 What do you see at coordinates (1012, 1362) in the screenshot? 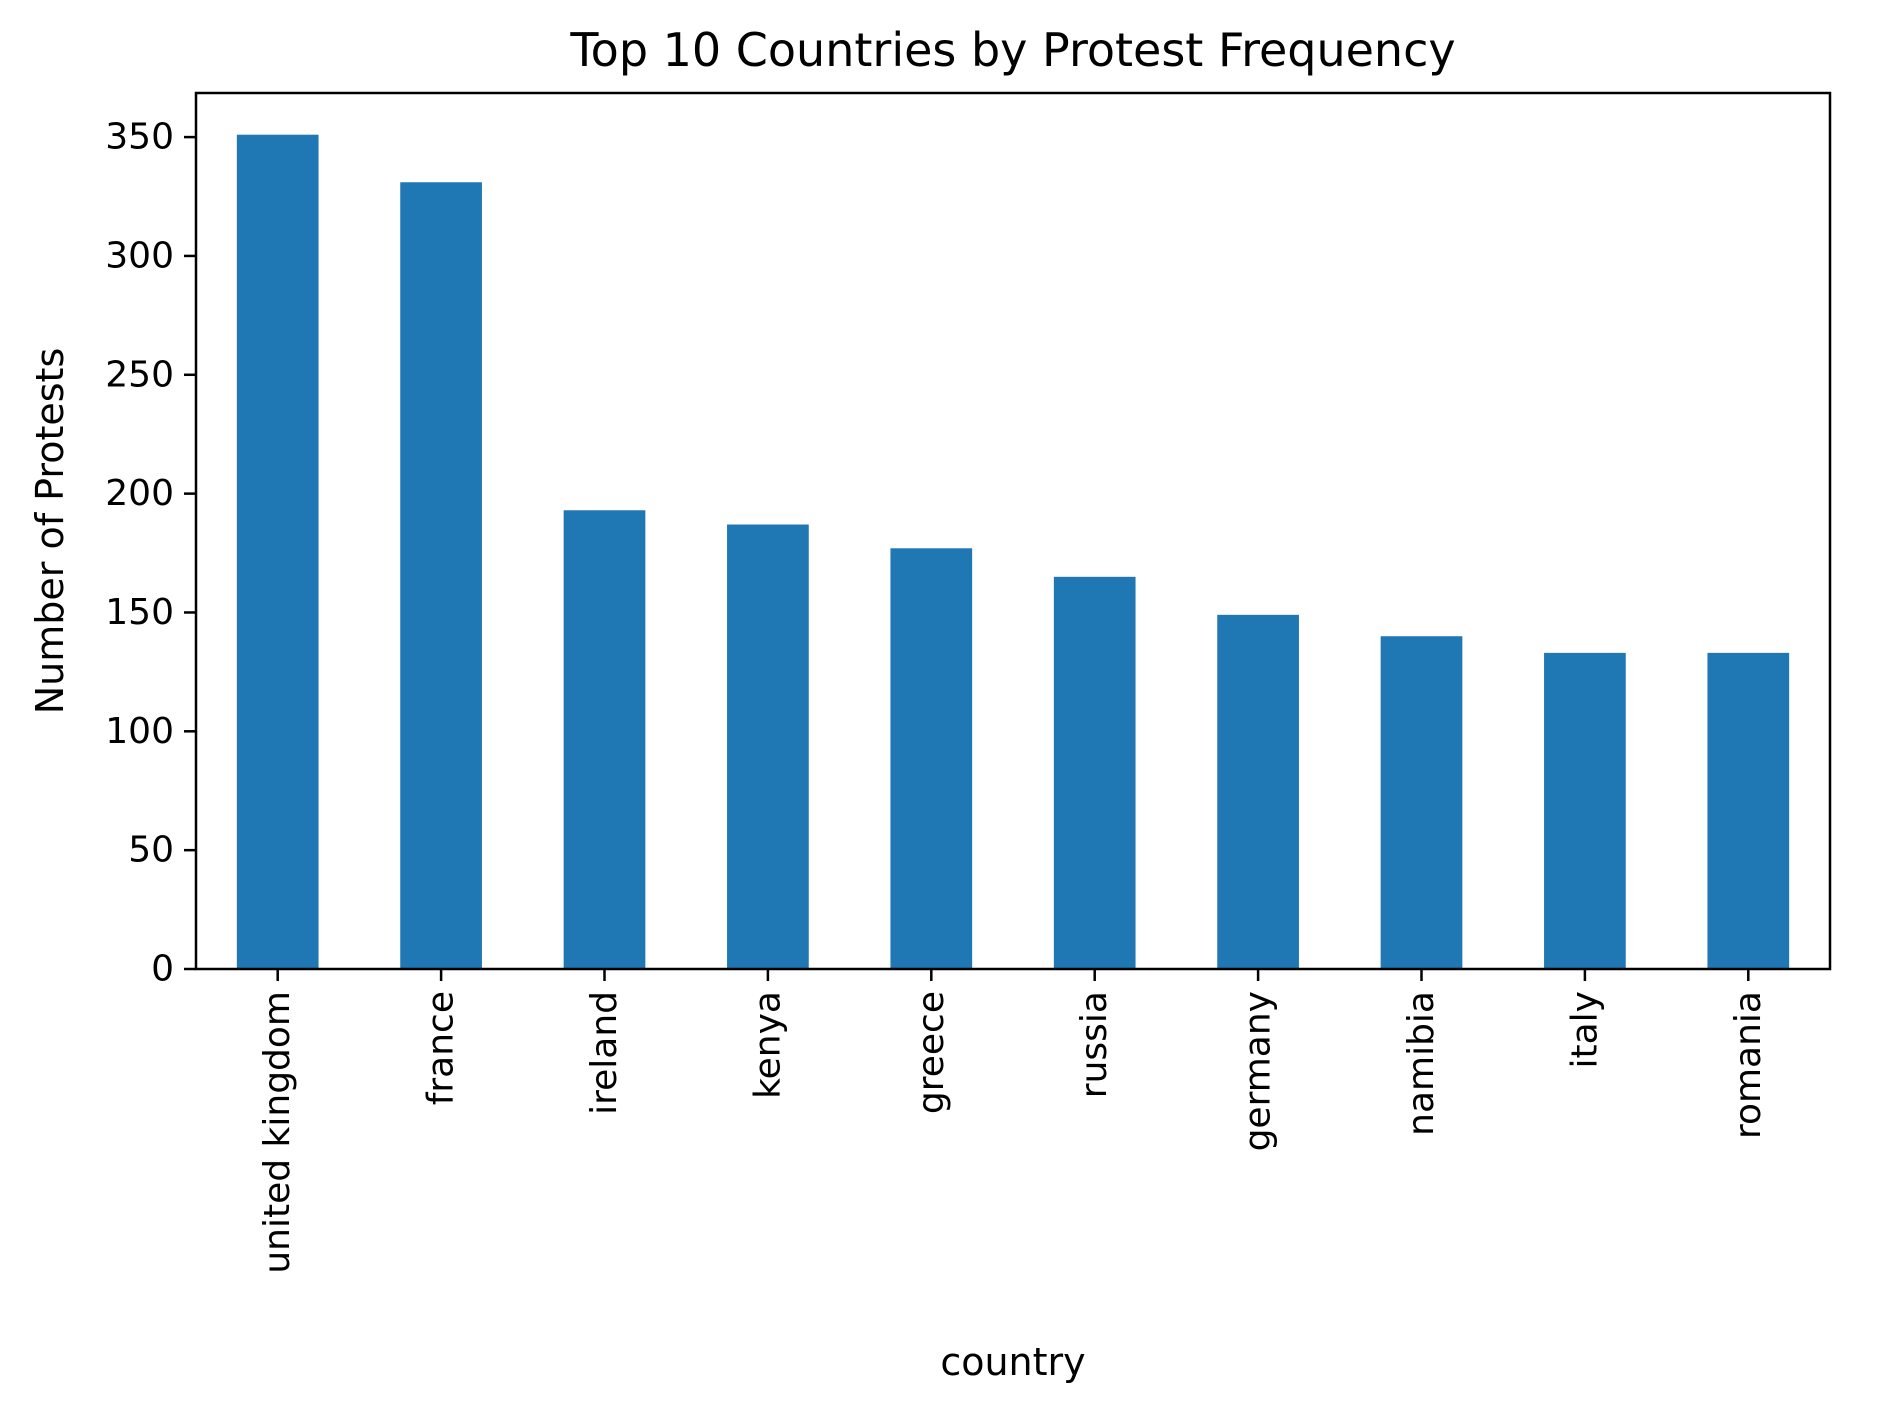
I see `x-axis-label: country` at bounding box center [1012, 1362].